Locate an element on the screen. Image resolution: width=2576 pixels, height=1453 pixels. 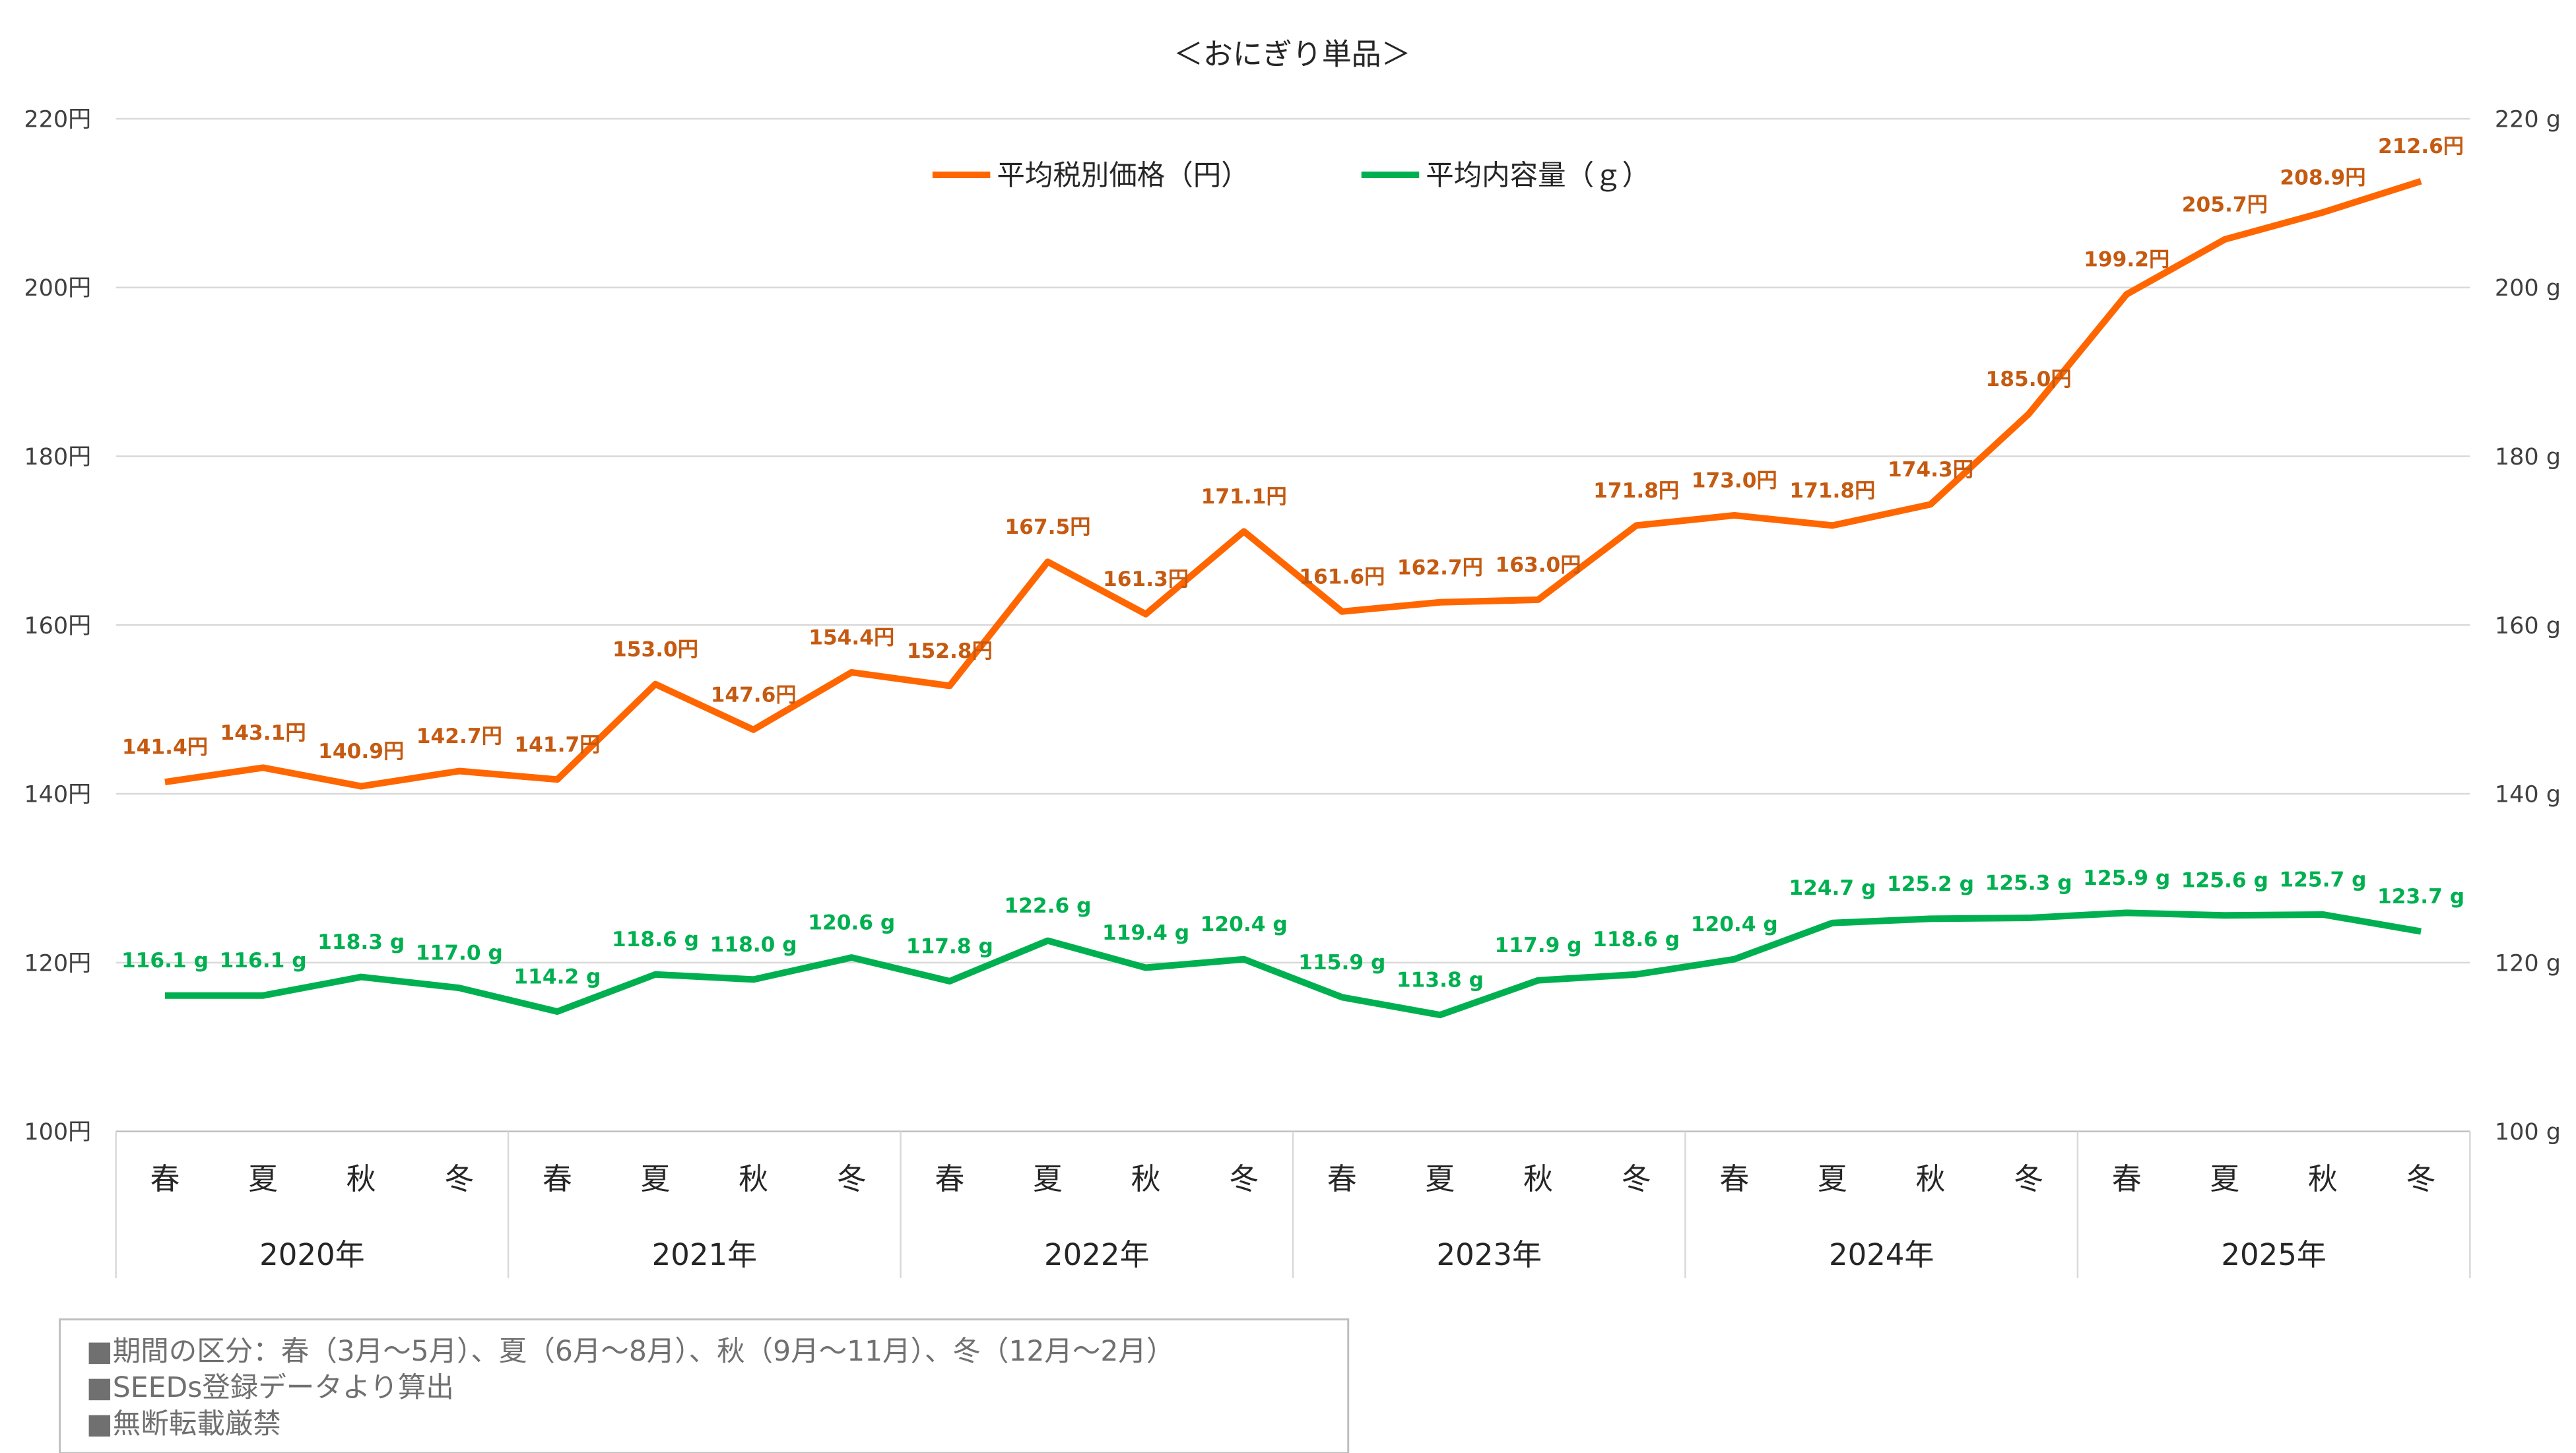
y-right-tick-label: 100 g is located at coordinates (2528, 1133).